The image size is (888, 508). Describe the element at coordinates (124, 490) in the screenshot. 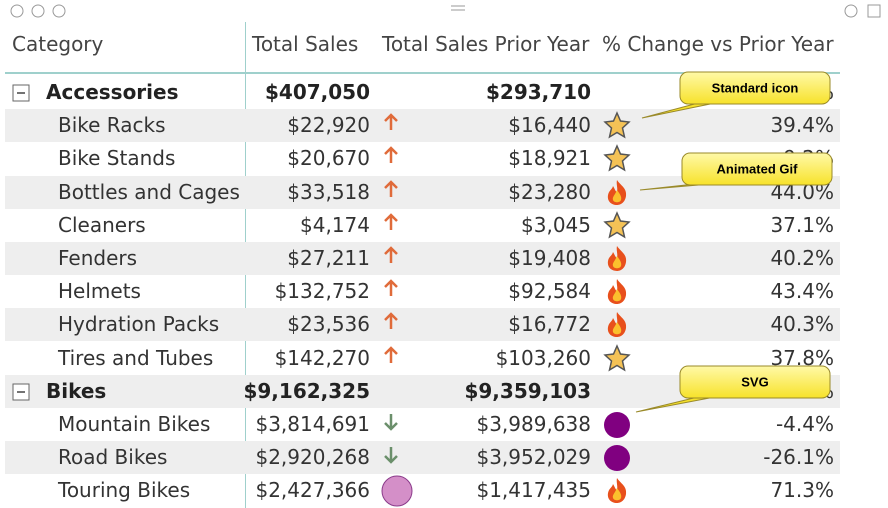

I see `category-cell: Touring Bikes` at that location.